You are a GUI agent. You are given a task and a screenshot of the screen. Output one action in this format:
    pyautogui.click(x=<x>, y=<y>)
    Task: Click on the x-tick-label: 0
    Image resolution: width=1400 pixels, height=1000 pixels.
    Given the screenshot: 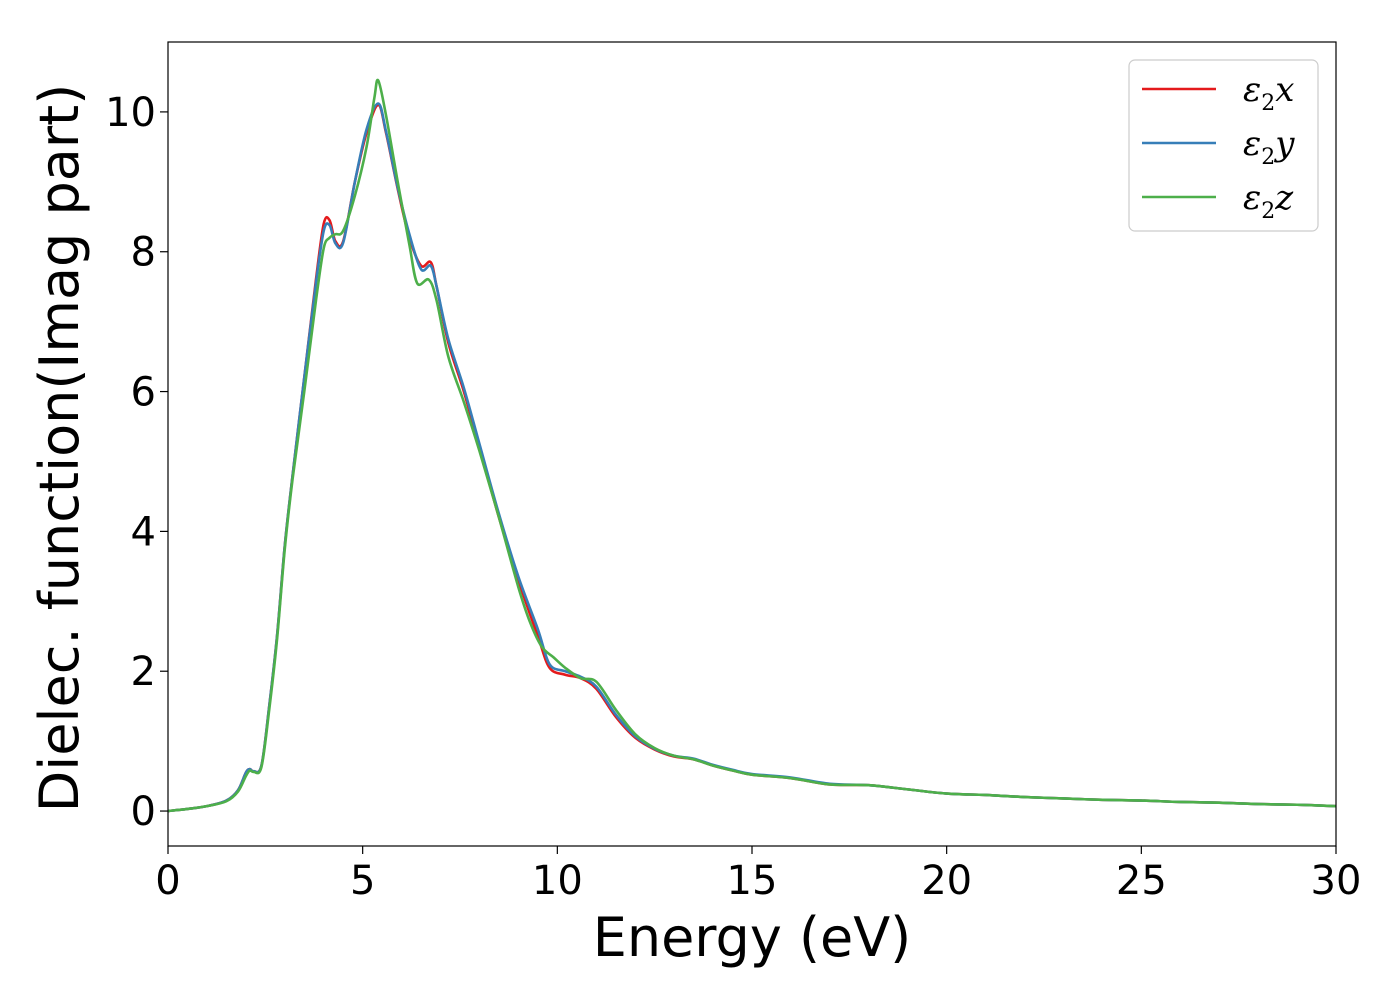 What is the action you would take?
    pyautogui.click(x=167, y=881)
    